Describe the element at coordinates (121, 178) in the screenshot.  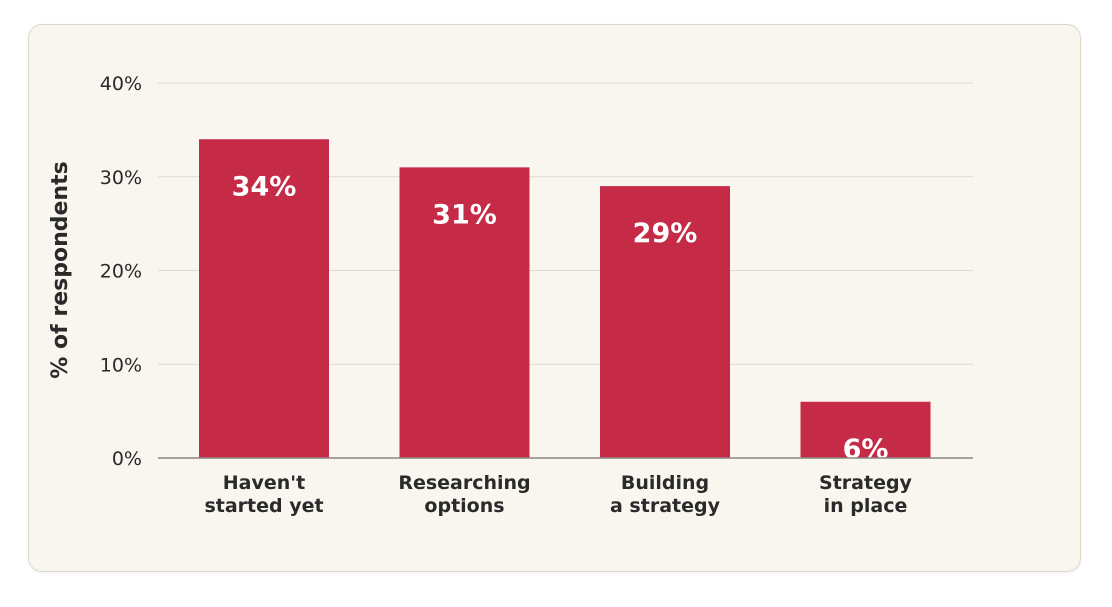
I see `y-tick-label: 30%` at that location.